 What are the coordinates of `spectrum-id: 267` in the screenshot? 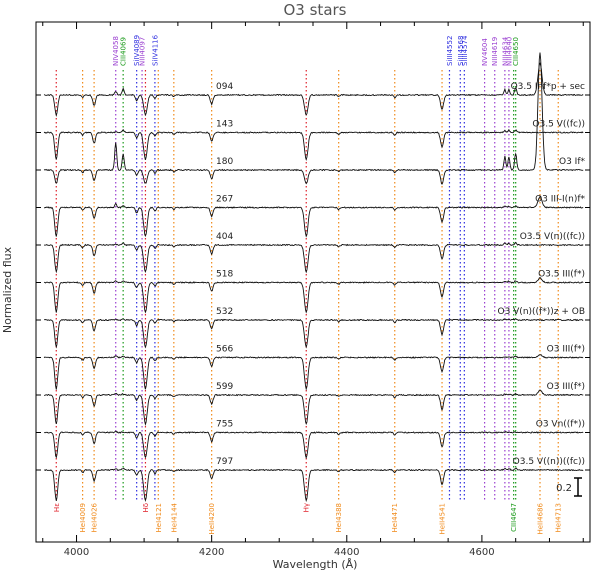 It's located at (224, 200).